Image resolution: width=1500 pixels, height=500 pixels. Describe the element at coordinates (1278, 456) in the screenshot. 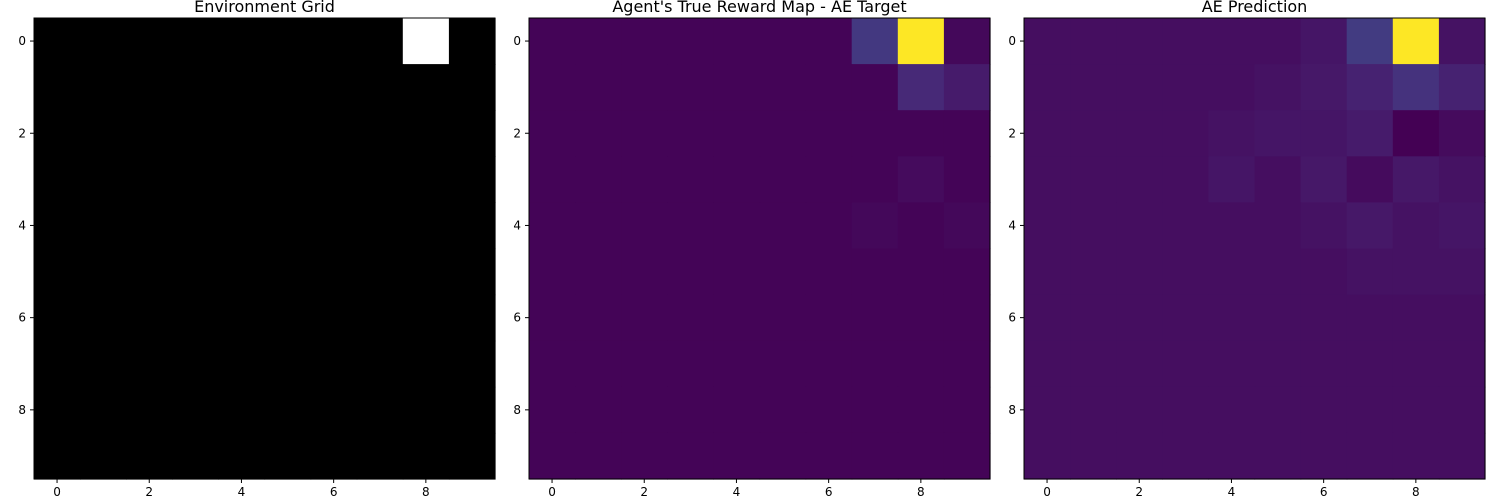

I see `heatmap-cell-r9-c5` at that location.